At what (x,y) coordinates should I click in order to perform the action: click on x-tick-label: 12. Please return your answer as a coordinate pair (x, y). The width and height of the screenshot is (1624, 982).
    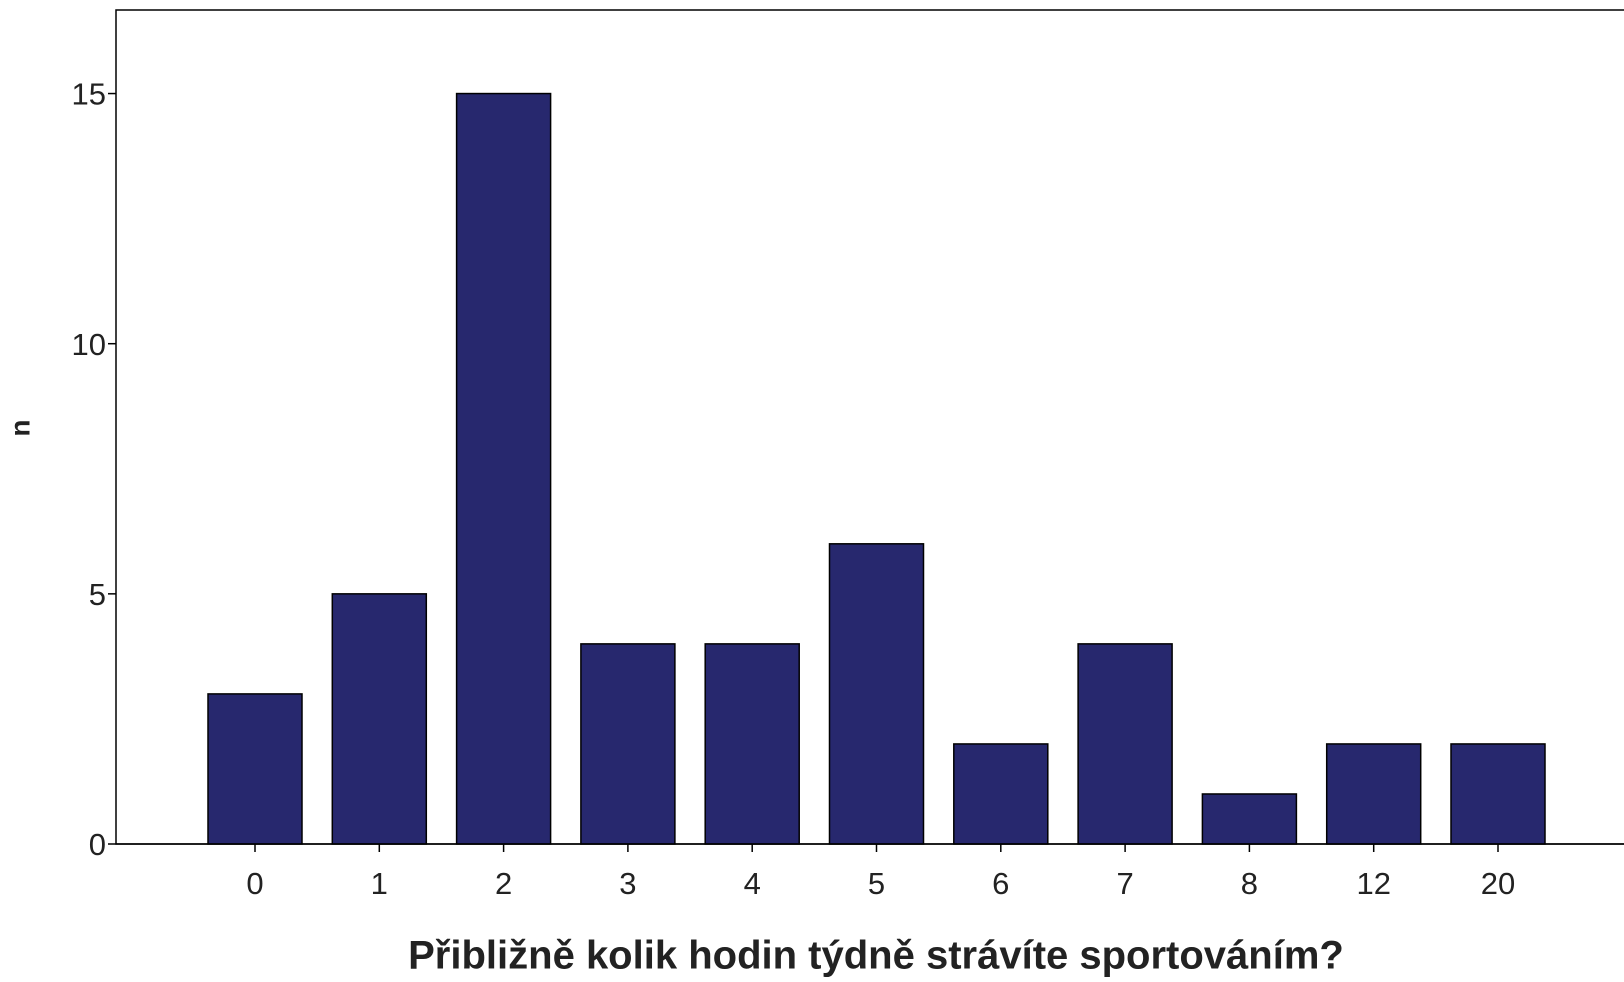
    Looking at the image, I should click on (1373, 883).